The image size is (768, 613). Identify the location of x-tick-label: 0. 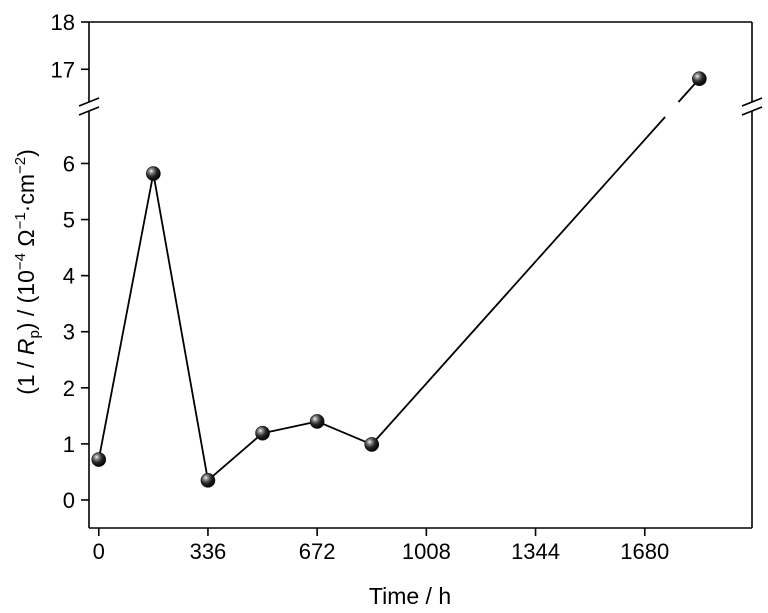
(99, 551).